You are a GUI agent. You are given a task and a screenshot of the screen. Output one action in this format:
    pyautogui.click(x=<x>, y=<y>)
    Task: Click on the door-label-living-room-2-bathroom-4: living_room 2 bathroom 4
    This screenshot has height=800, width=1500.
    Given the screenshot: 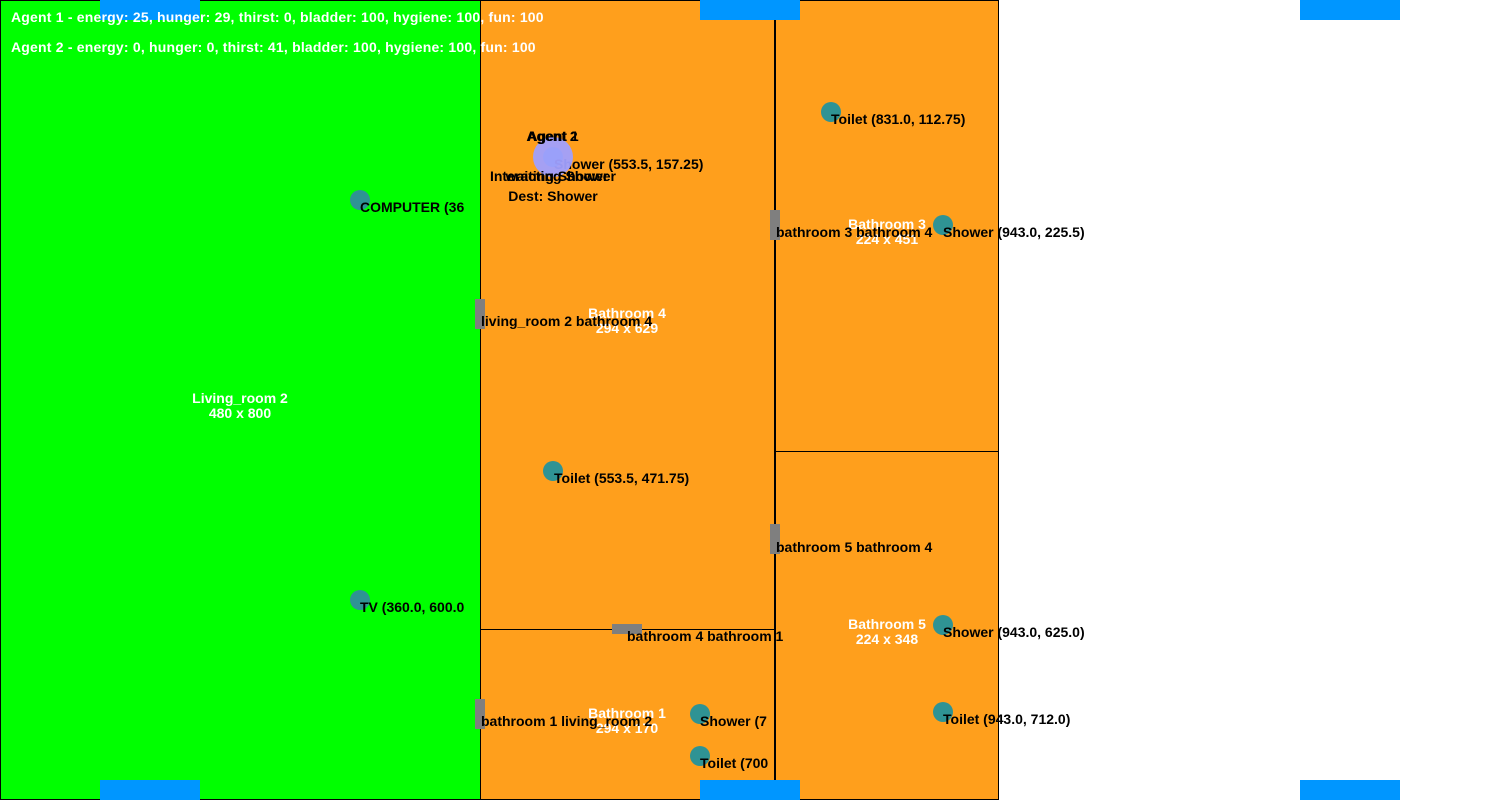 What is the action you would take?
    pyautogui.click(x=567, y=321)
    